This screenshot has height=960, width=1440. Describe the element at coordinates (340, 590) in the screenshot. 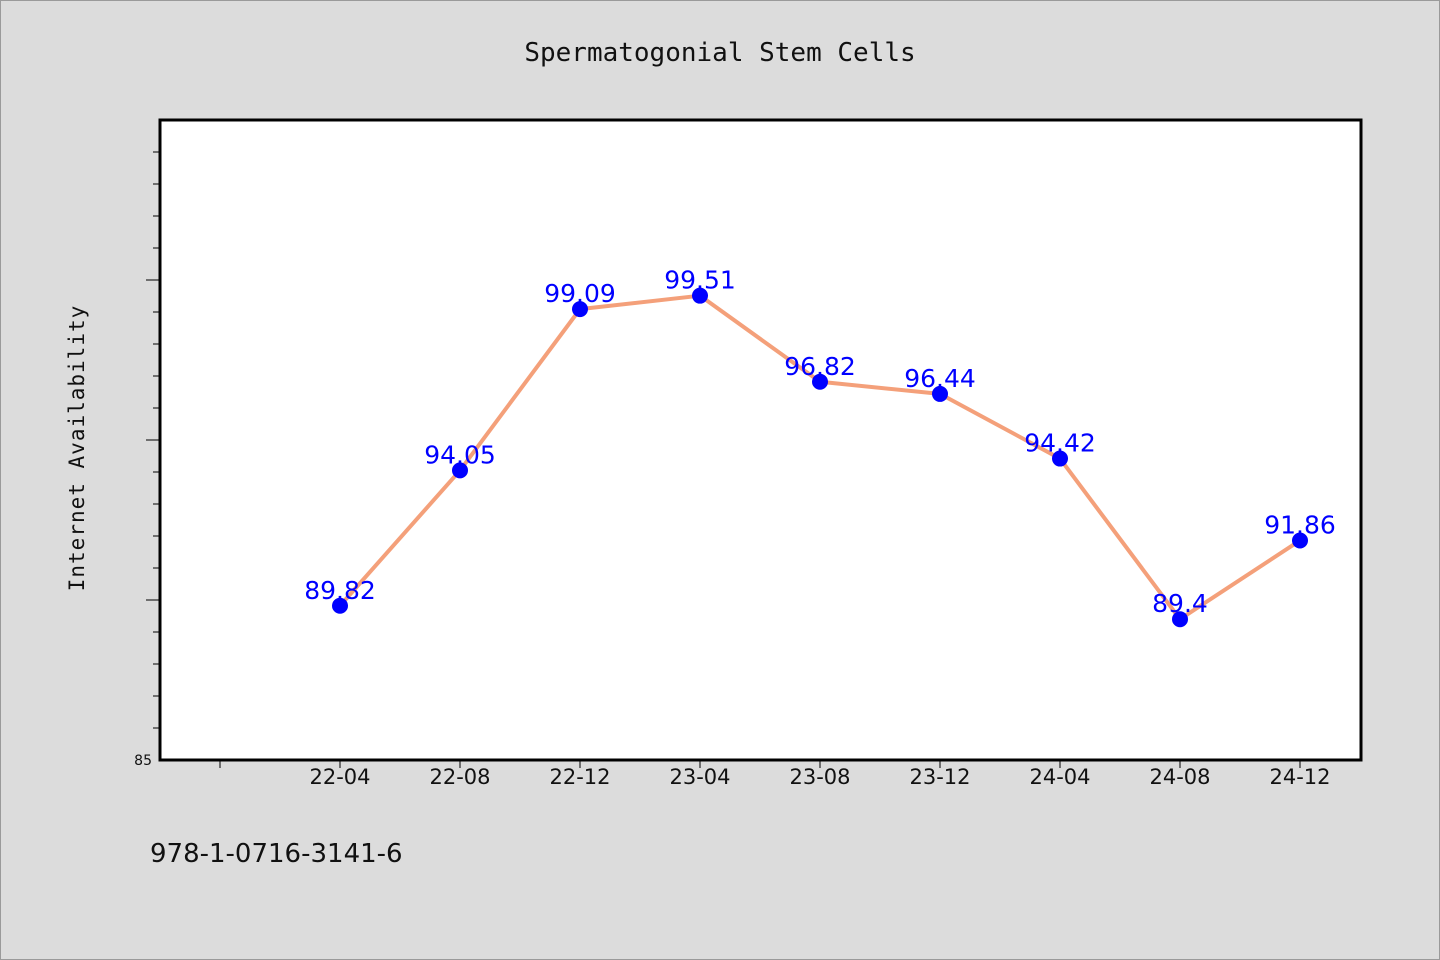

I see `data-label: 89.82` at that location.